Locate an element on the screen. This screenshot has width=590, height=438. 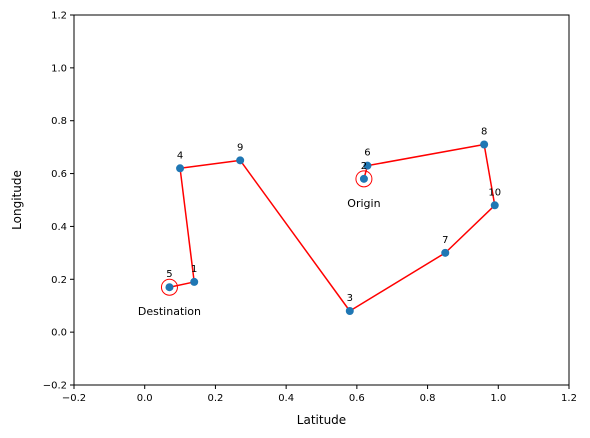
origin-marker is located at coordinates (364, 179).